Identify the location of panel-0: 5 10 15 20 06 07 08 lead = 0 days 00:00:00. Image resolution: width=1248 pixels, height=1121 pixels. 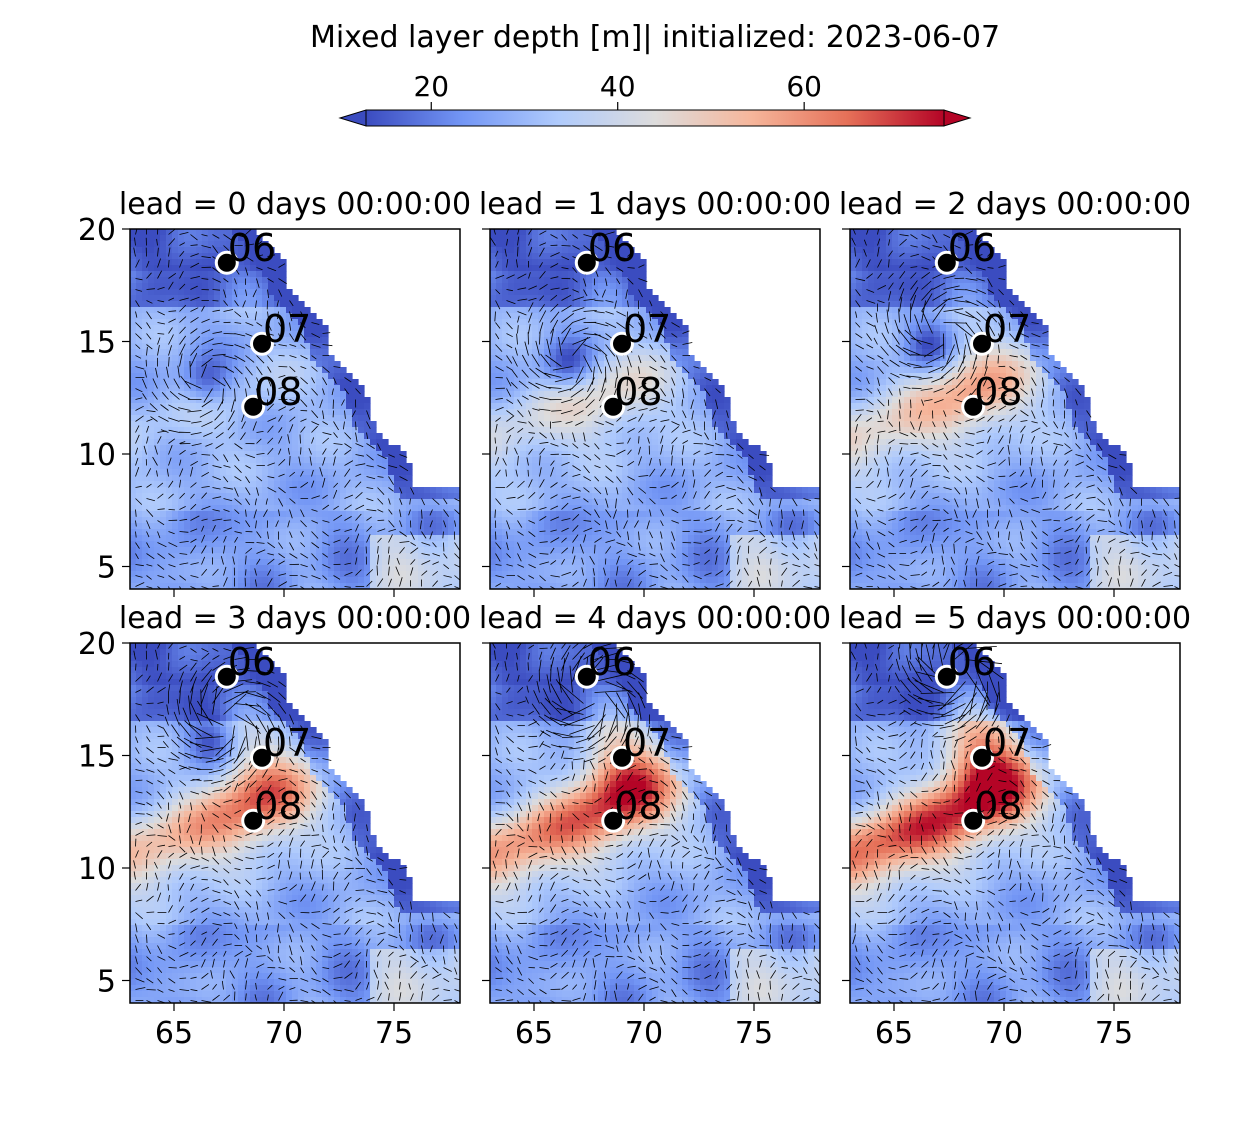
(274, 392).